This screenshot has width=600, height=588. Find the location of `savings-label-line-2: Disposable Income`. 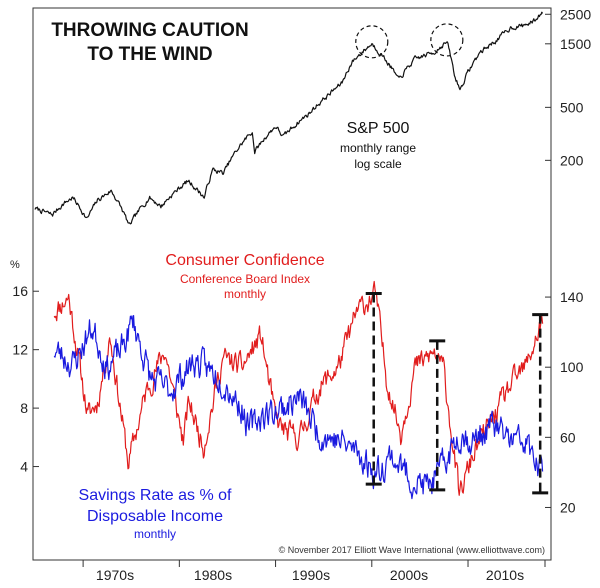

savings-label-line-2: Disposable Income is located at coordinates (155, 516).